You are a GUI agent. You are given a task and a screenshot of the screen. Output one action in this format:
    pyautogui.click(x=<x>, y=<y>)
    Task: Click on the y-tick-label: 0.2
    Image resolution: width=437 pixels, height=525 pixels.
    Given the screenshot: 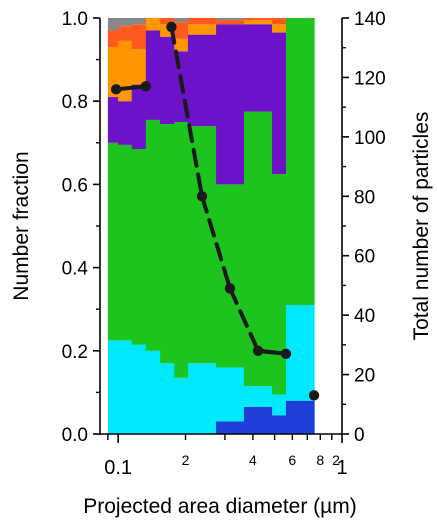 What is the action you would take?
    pyautogui.click(x=75, y=352)
    